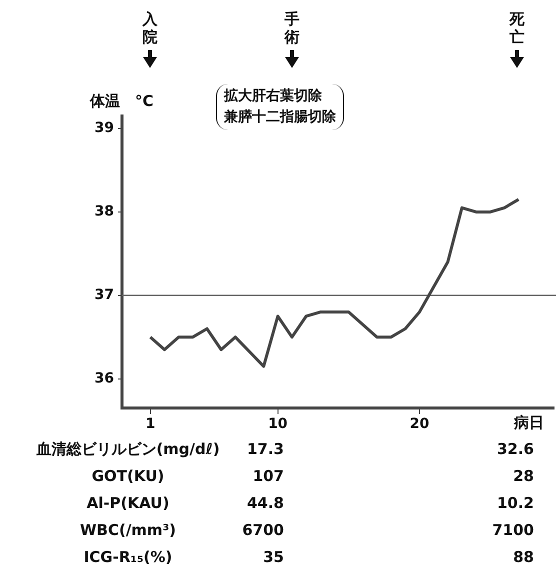 The image size is (556, 577). I want to click on data-label: 35, so click(273, 557).